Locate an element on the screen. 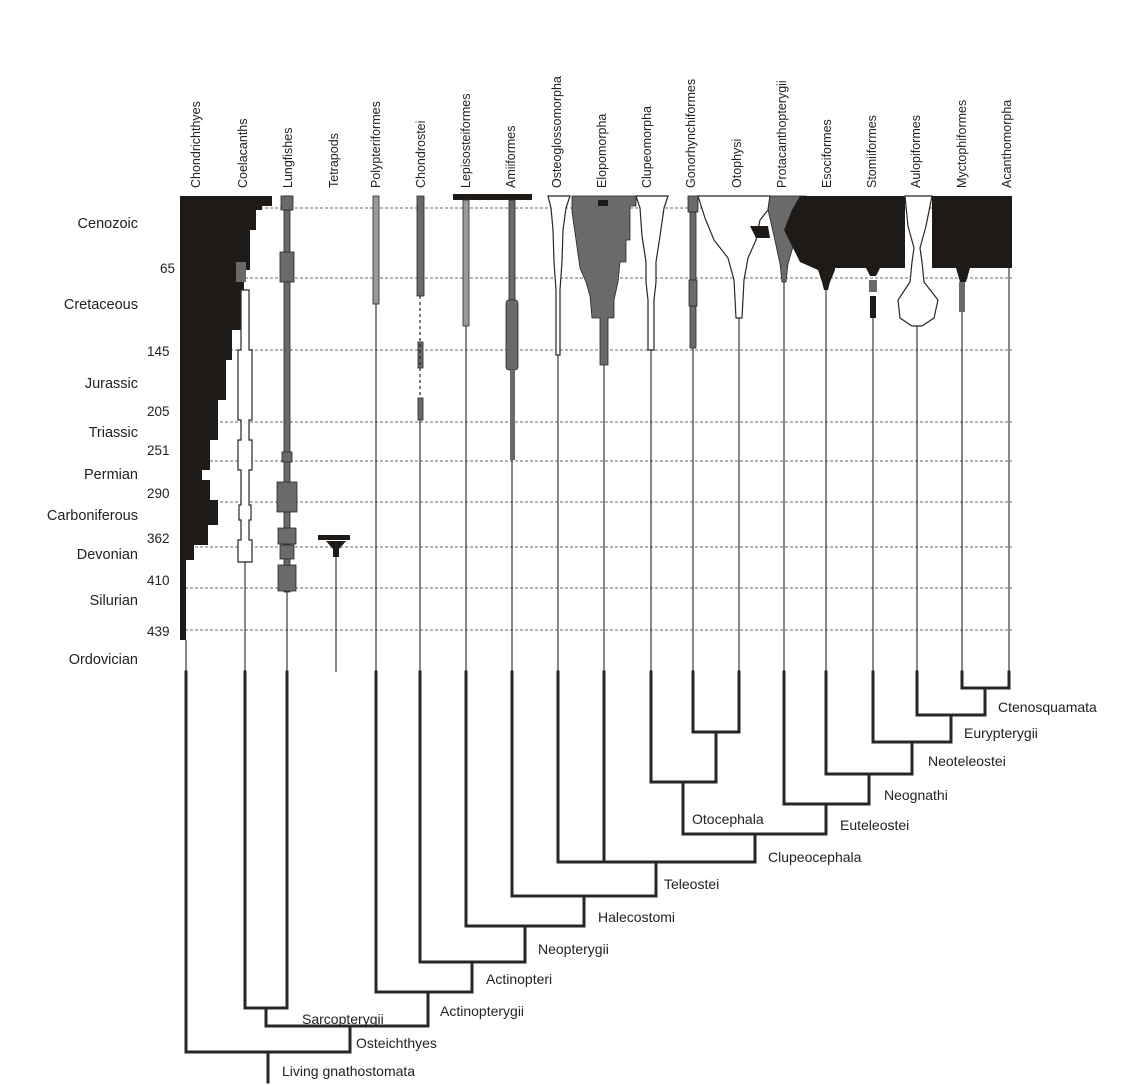 The height and width of the screenshot is (1085, 1142). age-label-362: 362 is located at coordinates (158, 538).